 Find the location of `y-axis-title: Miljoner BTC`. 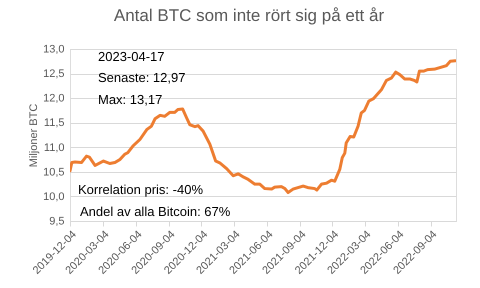

y-axis-title: Miljoner BTC is located at coordinates (34, 136).